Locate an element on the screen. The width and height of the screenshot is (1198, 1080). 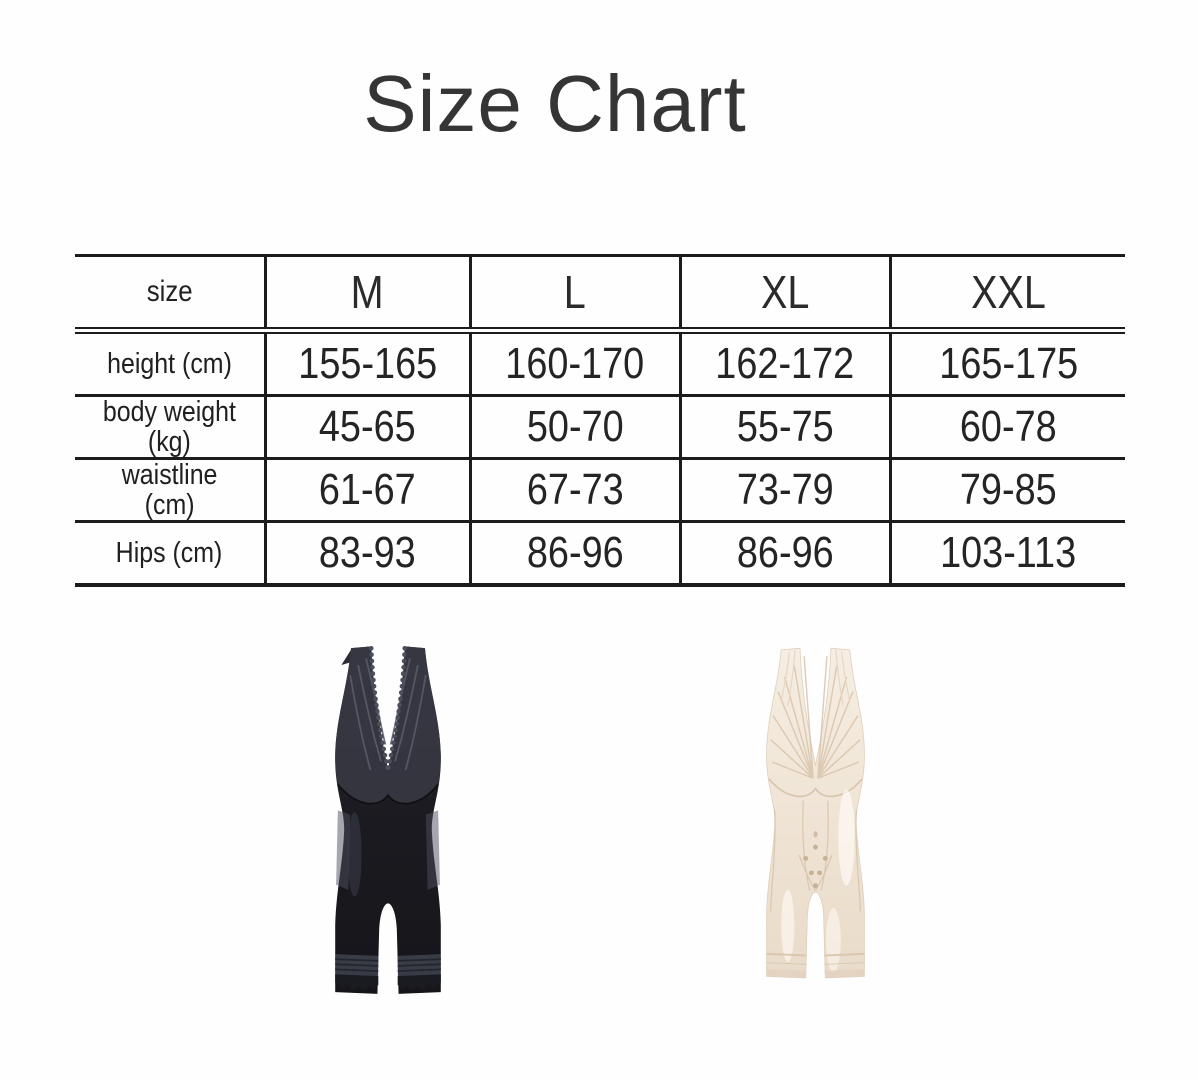
beige-crystal-dots is located at coordinates (815, 866).